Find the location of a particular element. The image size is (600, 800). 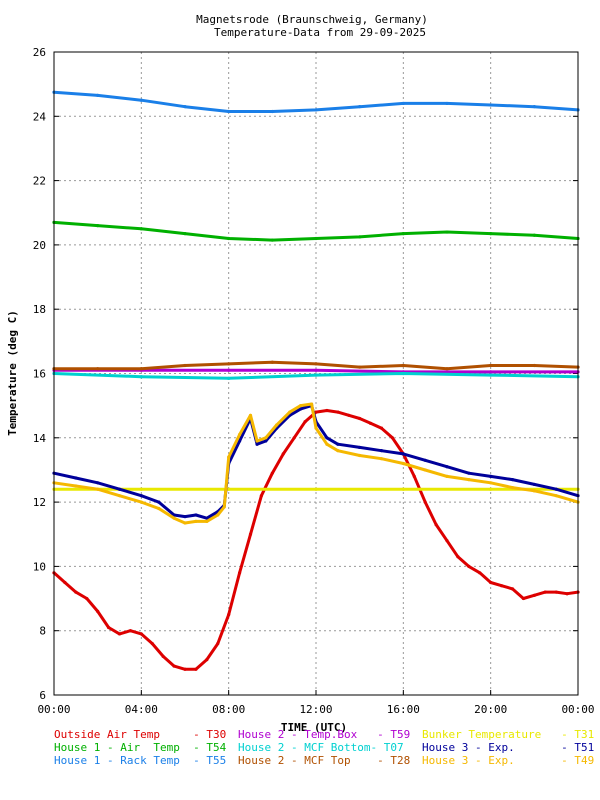

chart-subtitle: Temperature-Data from 29-09-2025 is located at coordinates (320, 32).